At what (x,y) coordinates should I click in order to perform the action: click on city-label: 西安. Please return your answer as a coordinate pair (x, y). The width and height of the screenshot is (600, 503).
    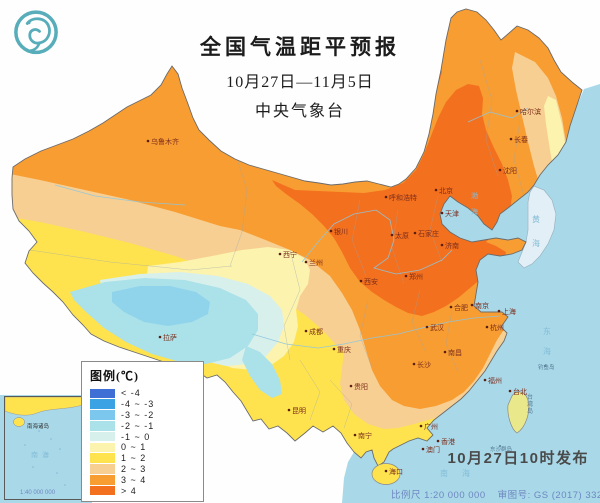
    Looking at the image, I should click on (371, 281).